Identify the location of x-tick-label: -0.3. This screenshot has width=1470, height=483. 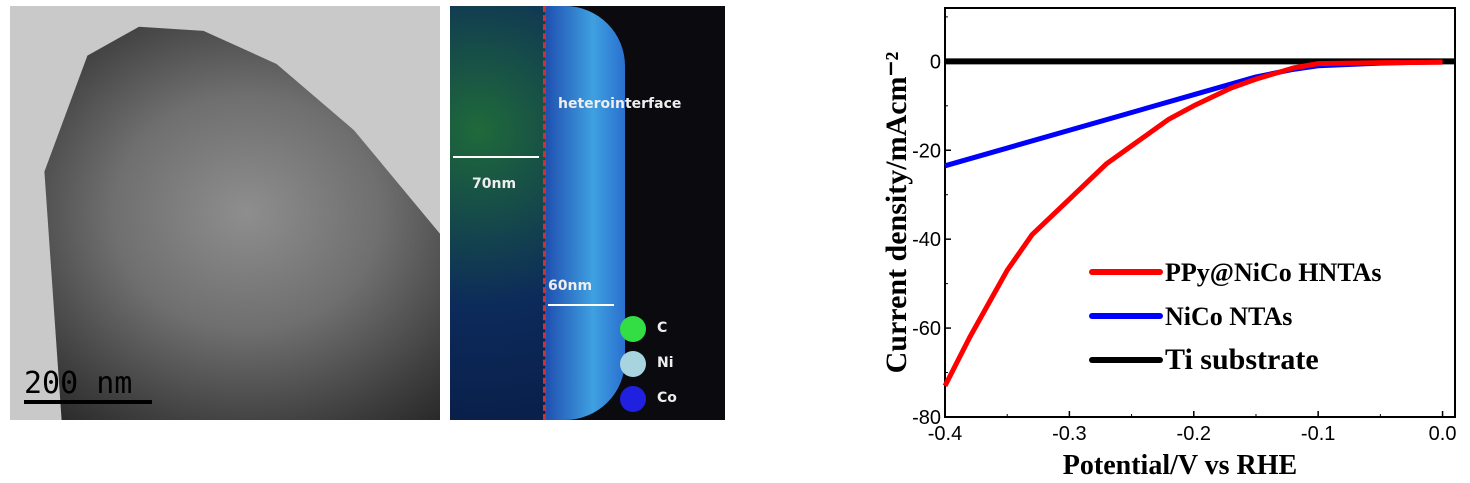
(1069, 434).